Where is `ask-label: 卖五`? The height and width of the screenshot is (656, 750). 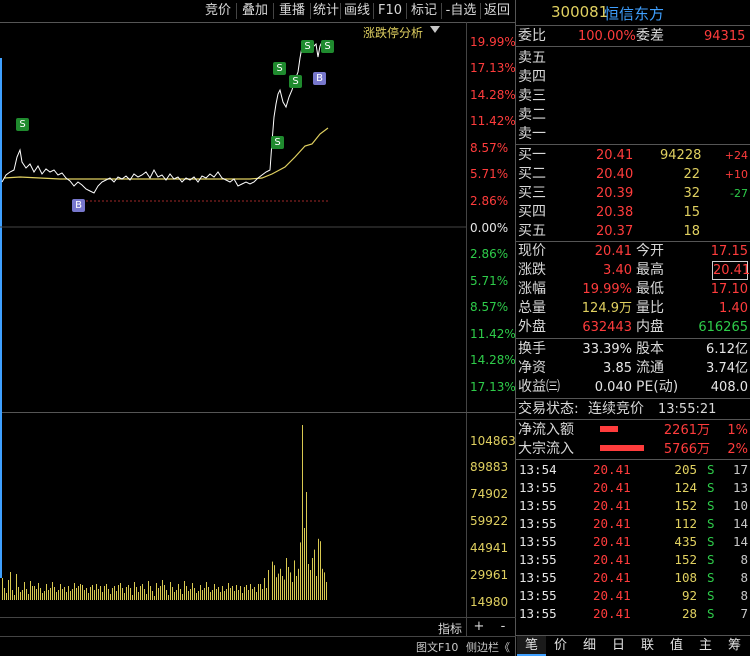 ask-label: 卖五 is located at coordinates (532, 58).